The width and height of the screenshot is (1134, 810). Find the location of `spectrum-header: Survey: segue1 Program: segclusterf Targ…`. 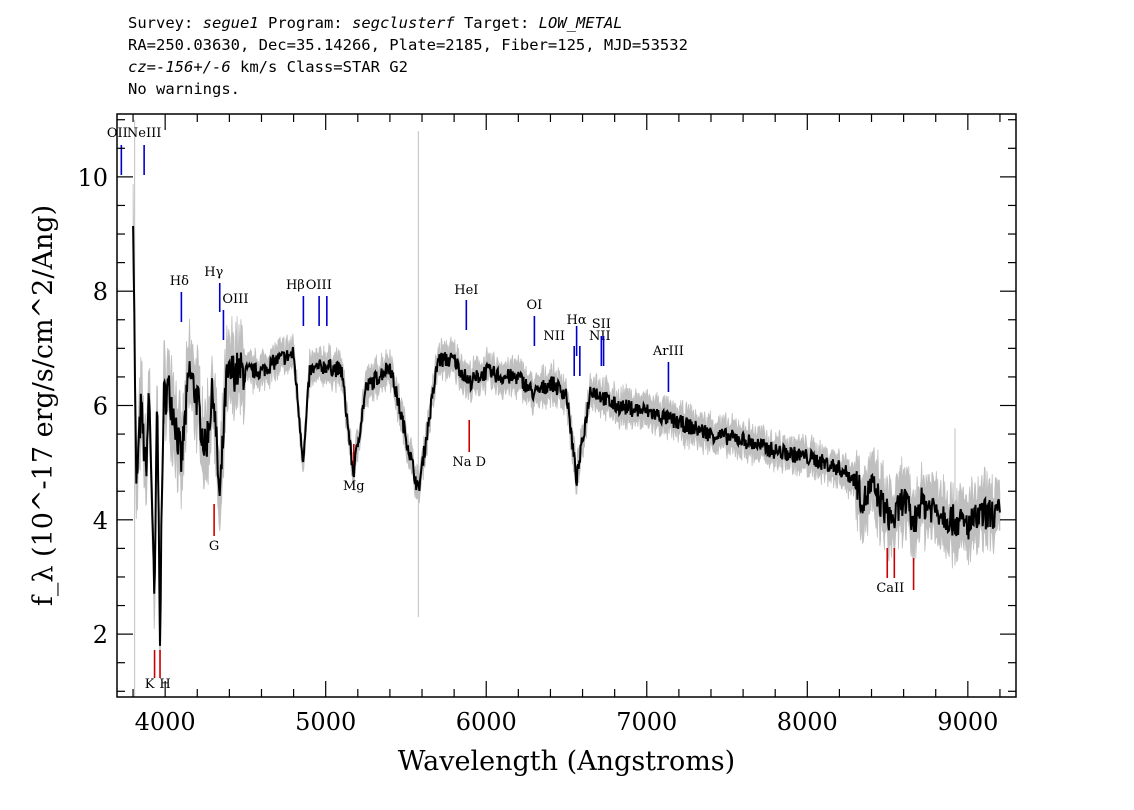

spectrum-header: Survey: segue1 Program: segclusterf Targ… is located at coordinates (408, 56).